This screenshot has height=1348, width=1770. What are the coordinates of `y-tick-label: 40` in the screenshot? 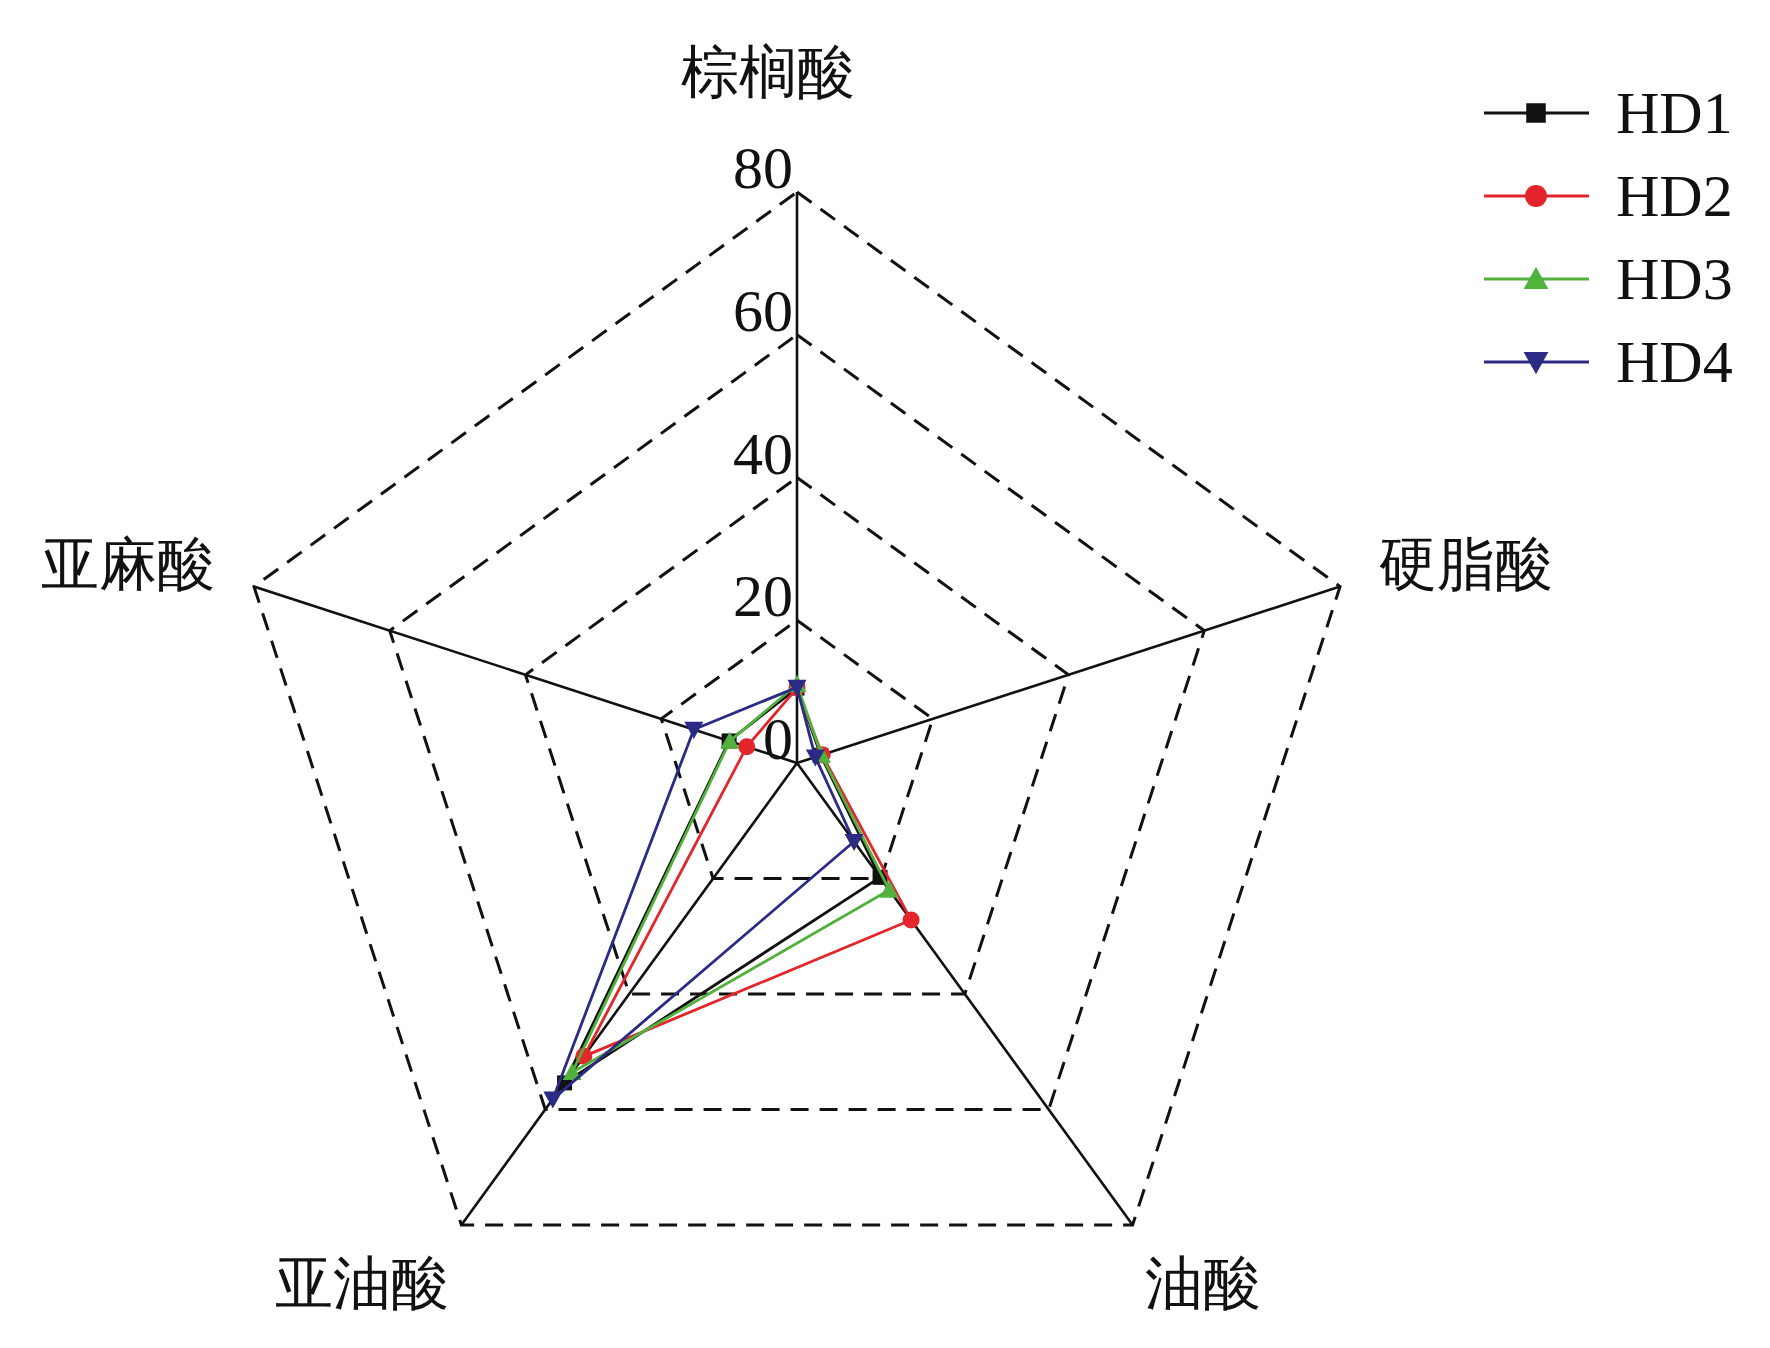 It's located at (763, 453).